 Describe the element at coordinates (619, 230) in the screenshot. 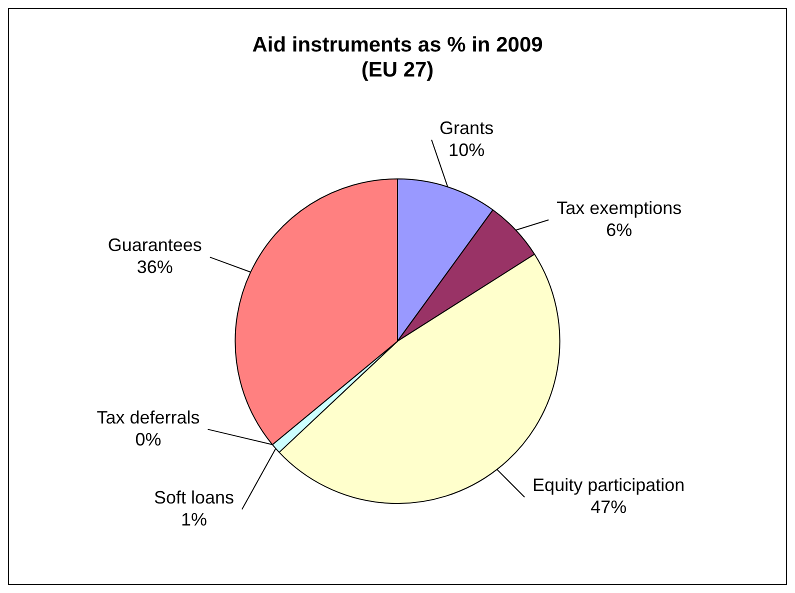

I see `data-label: 6%` at that location.